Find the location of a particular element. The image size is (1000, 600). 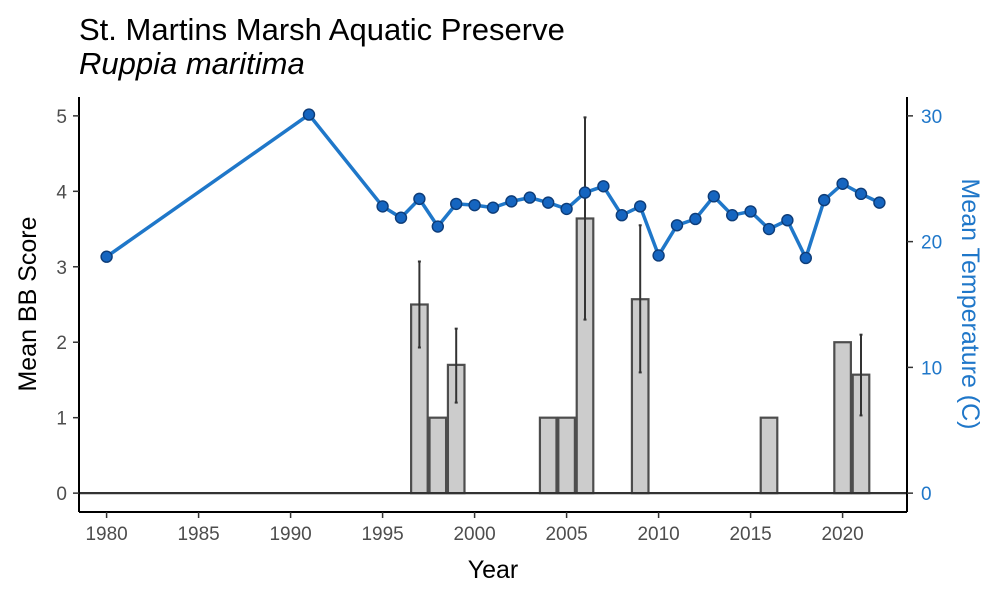

y-tick-label: 0 is located at coordinates (61, 494).